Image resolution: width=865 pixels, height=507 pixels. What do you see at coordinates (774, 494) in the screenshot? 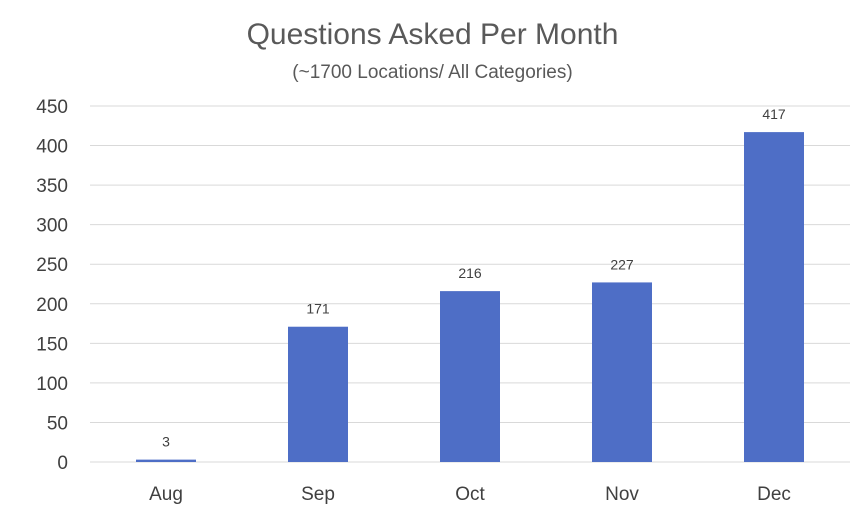
I see `x-tick-label: Dec` at bounding box center [774, 494].